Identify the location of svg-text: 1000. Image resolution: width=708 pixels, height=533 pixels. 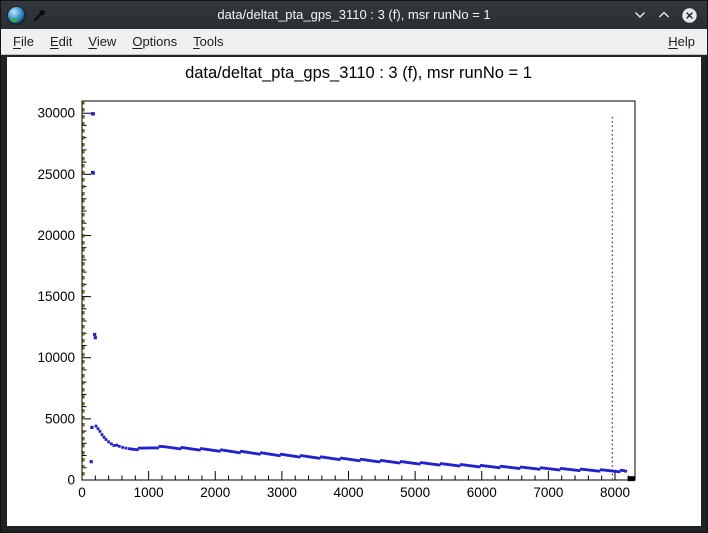
(149, 492).